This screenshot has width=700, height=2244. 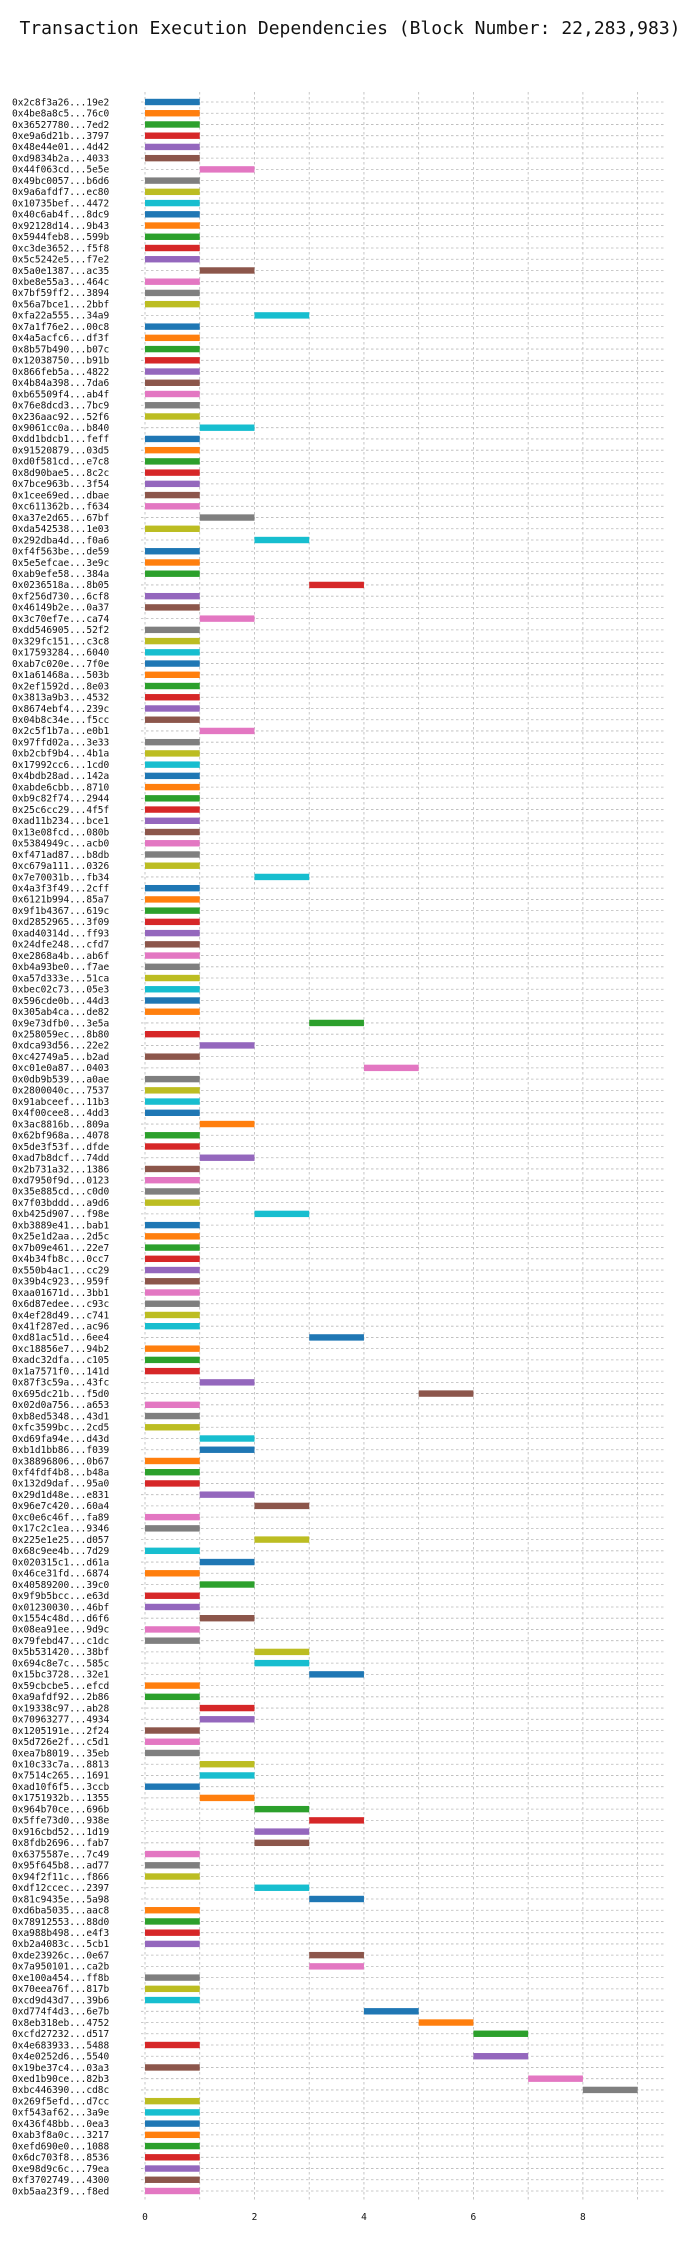 What do you see at coordinates (60, 1023) in the screenshot?
I see `y-tick-label: 0x9e73dfb0...3e5a` at bounding box center [60, 1023].